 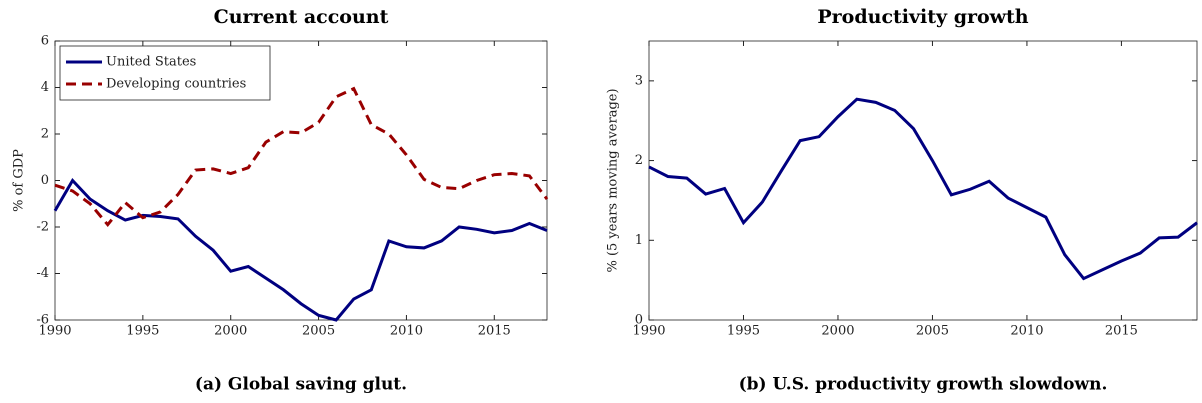 I want to click on y-tick-label: -4, so click(x=42, y=273).